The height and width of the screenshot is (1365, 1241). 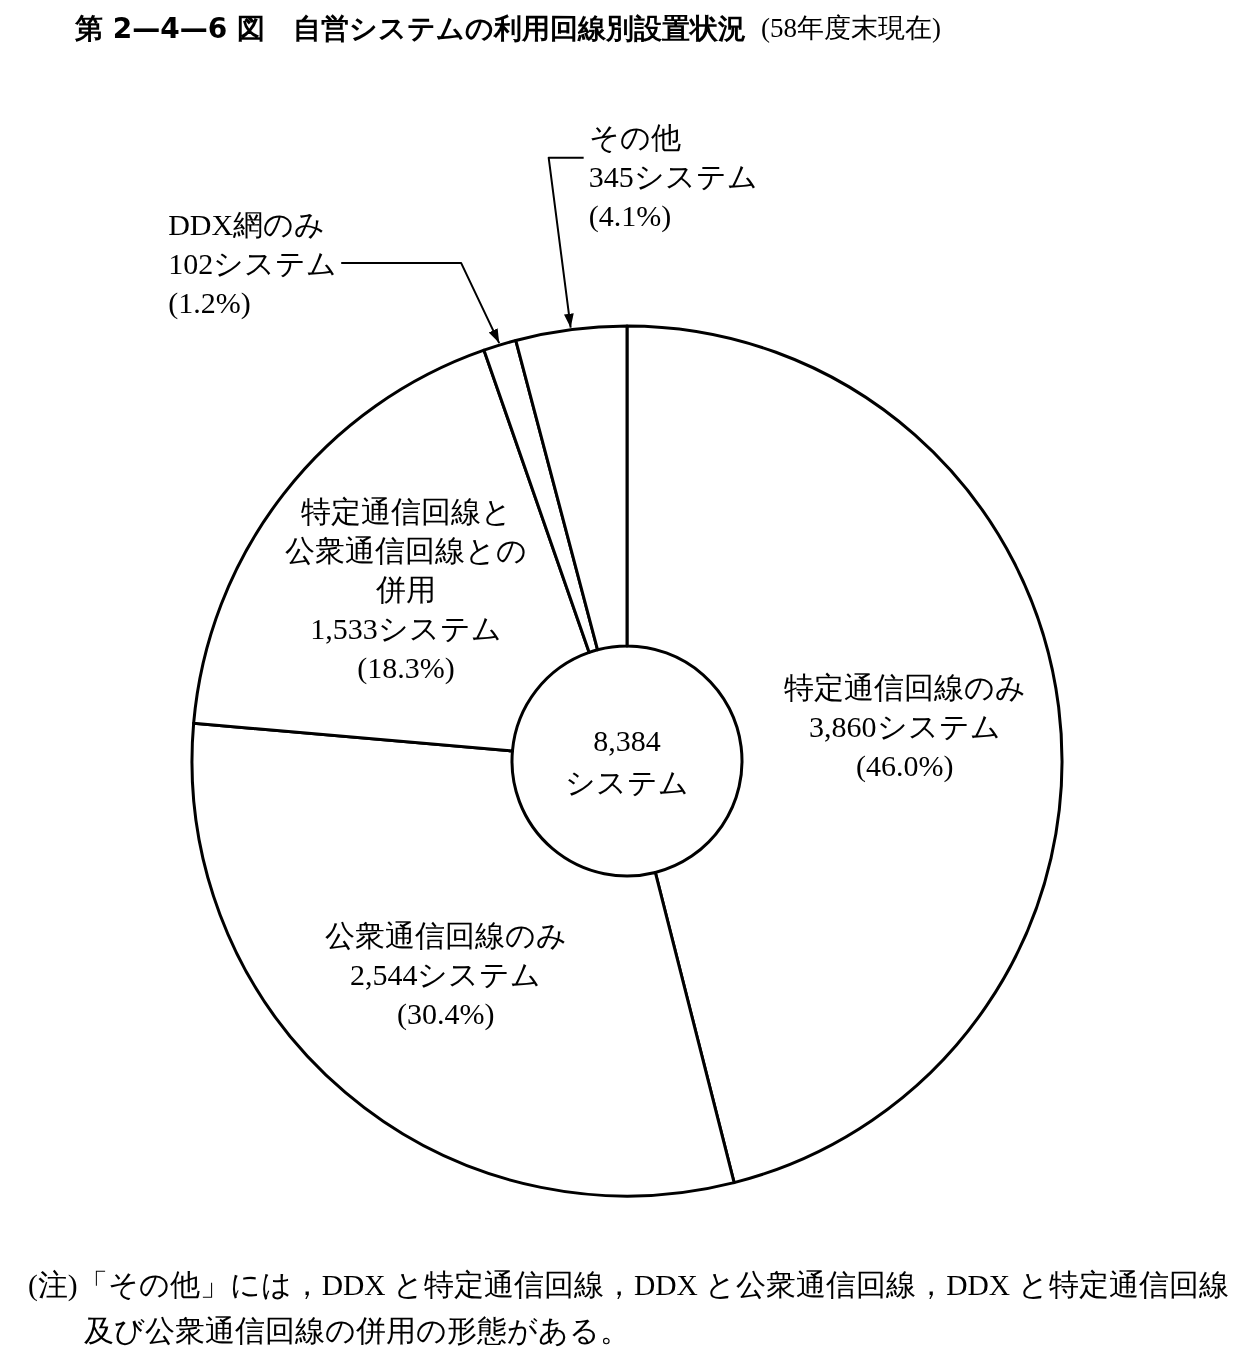 I want to click on annotation: 8,384 システム, so click(x=627, y=761).